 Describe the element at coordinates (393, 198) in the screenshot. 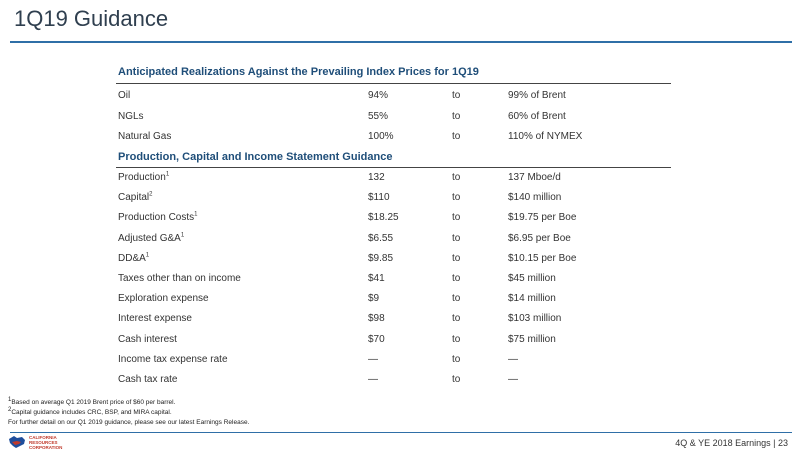

I see `table-row: Capital2 $110 to $140 million` at that location.